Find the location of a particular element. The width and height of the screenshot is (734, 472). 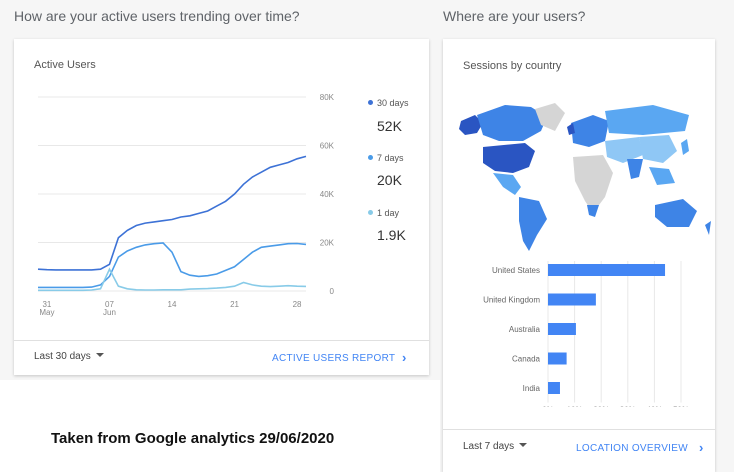

series-line-7-days is located at coordinates (172, 265).